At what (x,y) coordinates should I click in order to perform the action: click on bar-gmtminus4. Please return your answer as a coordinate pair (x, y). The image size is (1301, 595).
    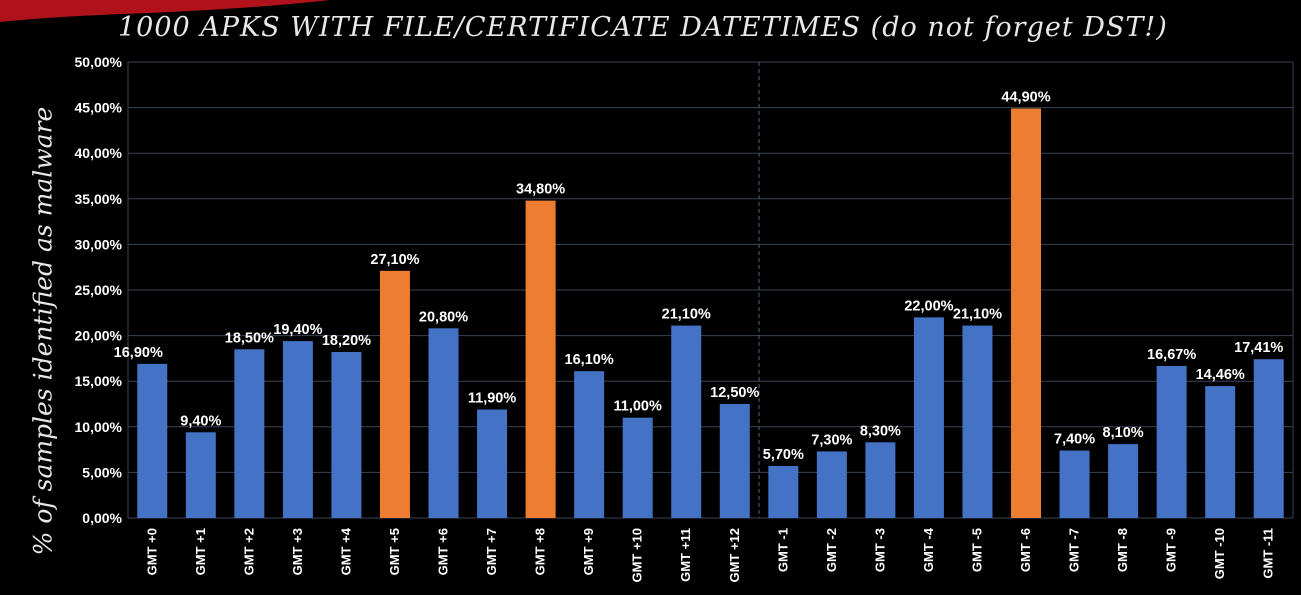
    Looking at the image, I should click on (928, 417).